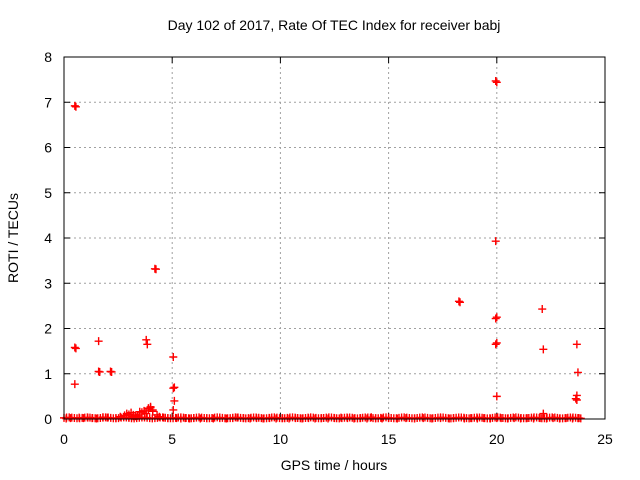  I want to click on y-tick-label: 7, so click(48, 102).